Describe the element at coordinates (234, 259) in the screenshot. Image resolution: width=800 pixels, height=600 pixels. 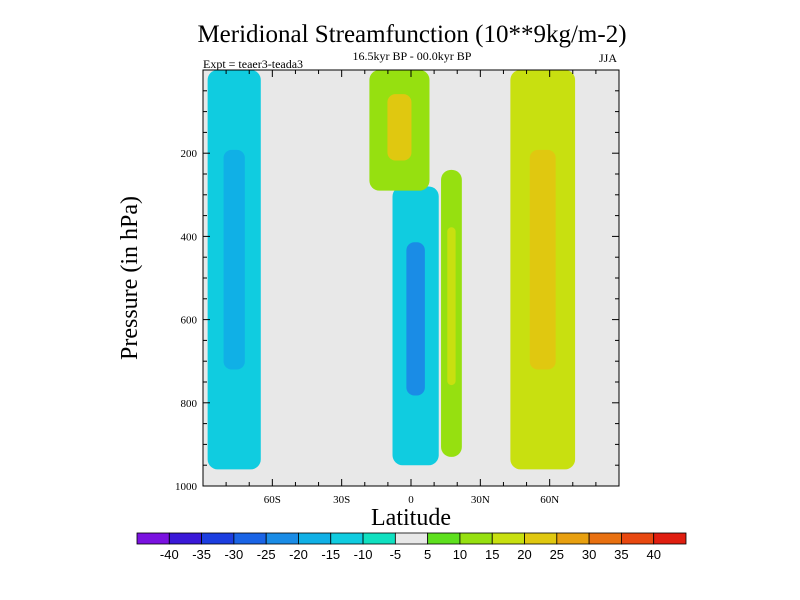
I see `contour-core-southern-polar-cell` at that location.